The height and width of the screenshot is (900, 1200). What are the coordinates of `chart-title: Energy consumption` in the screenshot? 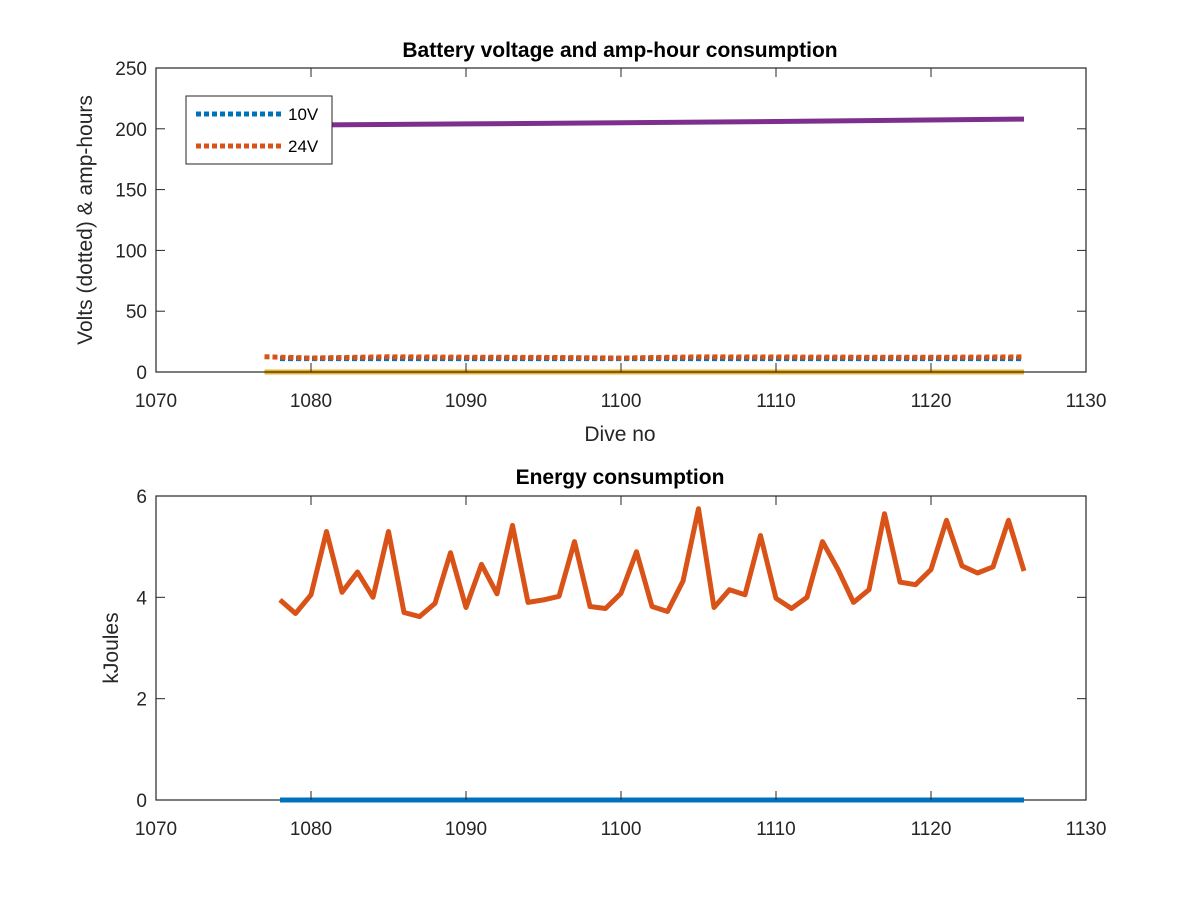 It's located at (620, 477).